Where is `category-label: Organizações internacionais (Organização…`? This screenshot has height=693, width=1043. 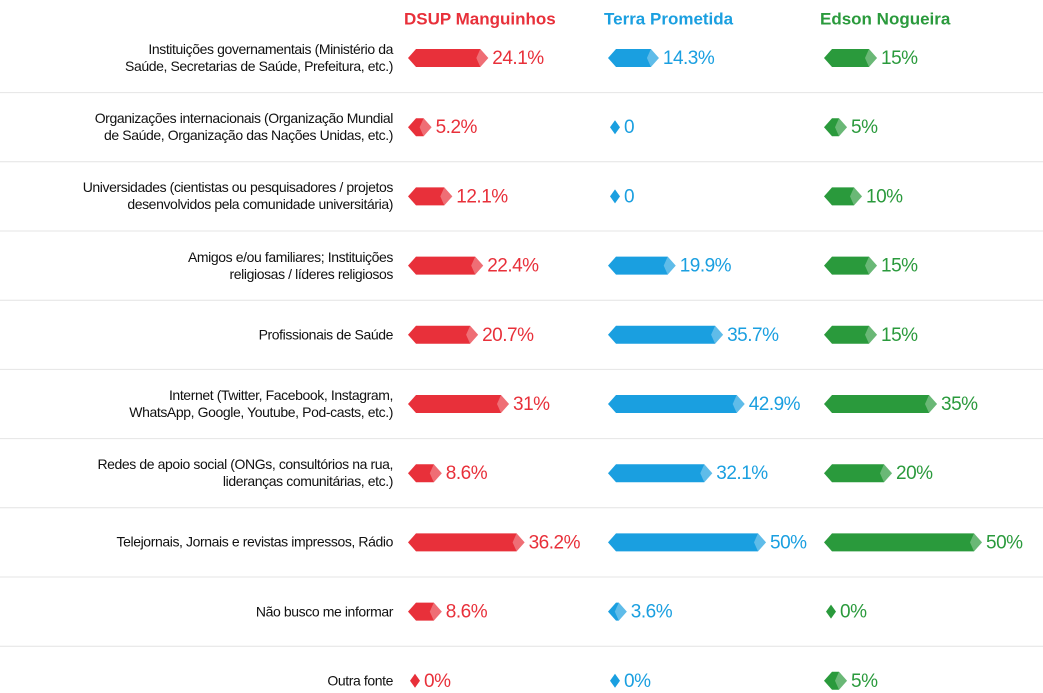
category-label: Organizações internacionais (Organização… is located at coordinates (244, 127).